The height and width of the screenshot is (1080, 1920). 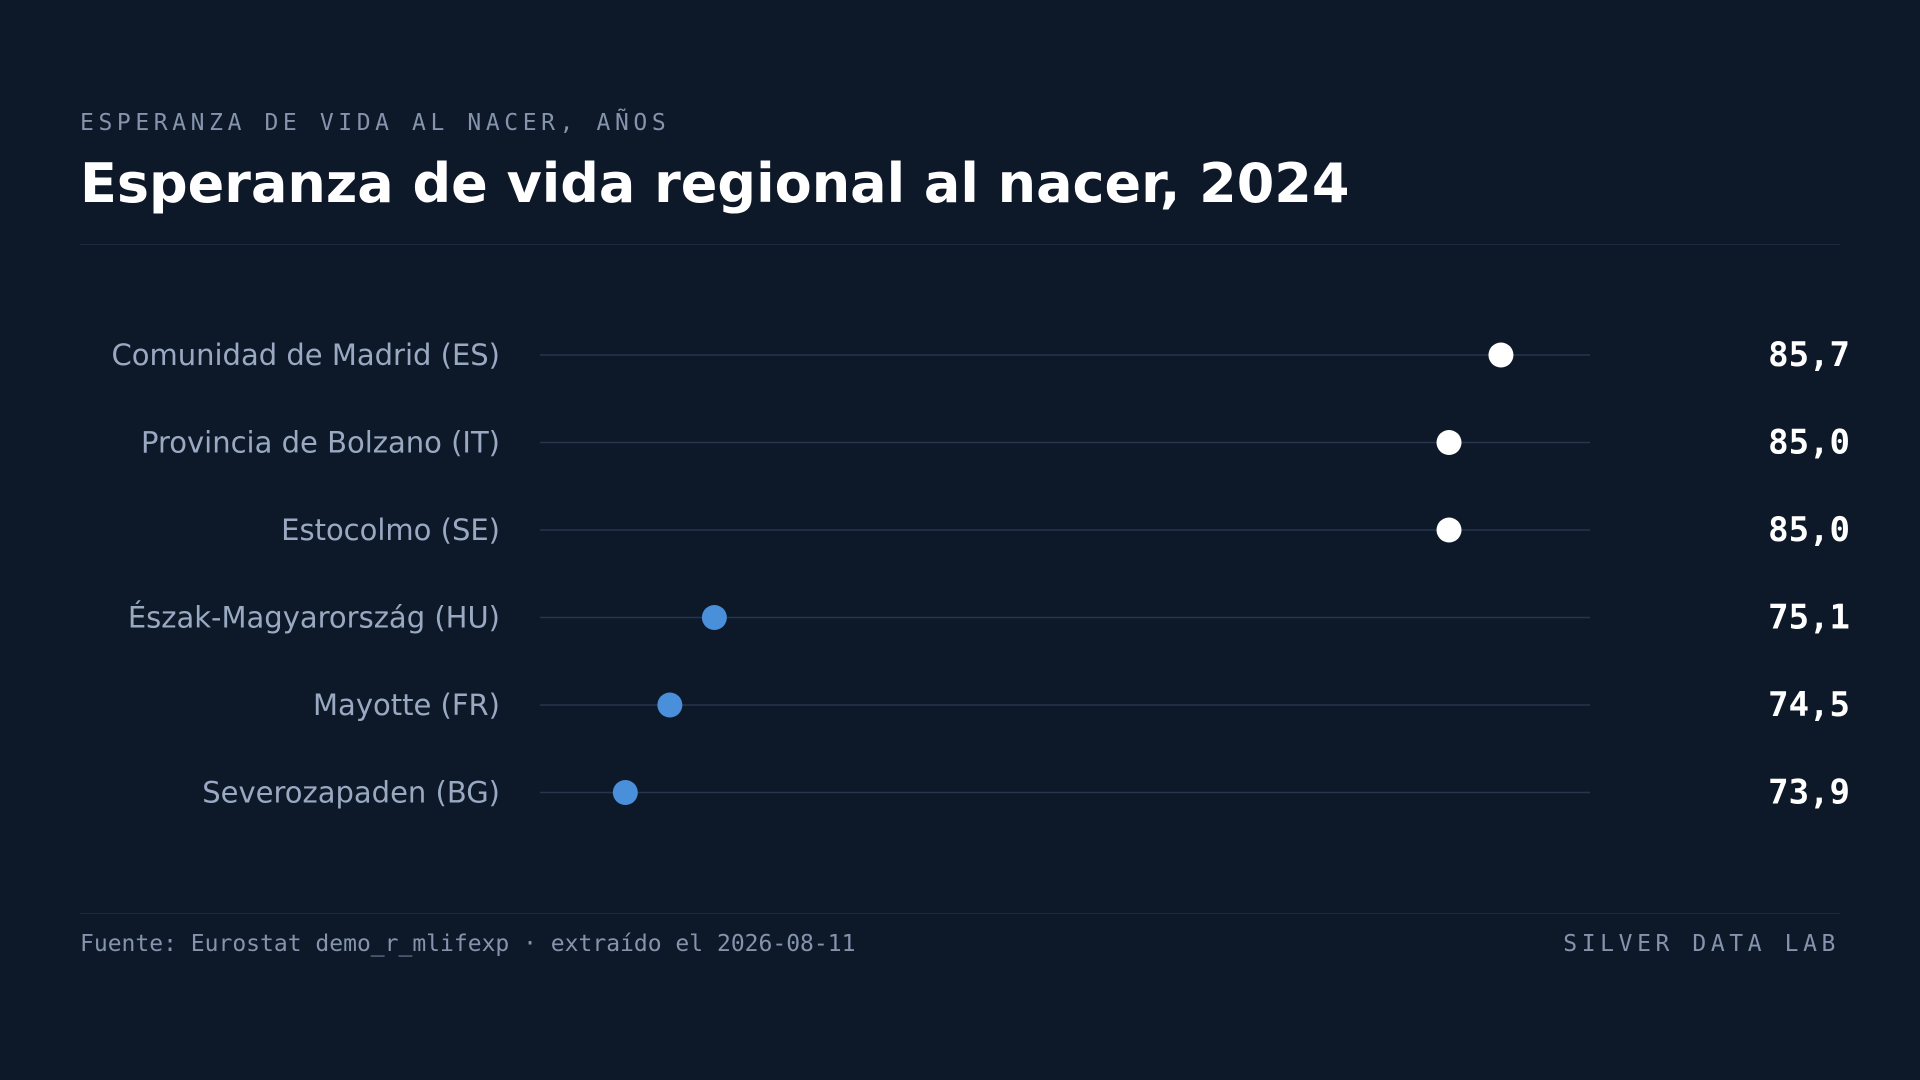 What do you see at coordinates (981, 355) in the screenshot?
I see `chart-row: Comunidad de Madrid (ES) 85,7` at bounding box center [981, 355].